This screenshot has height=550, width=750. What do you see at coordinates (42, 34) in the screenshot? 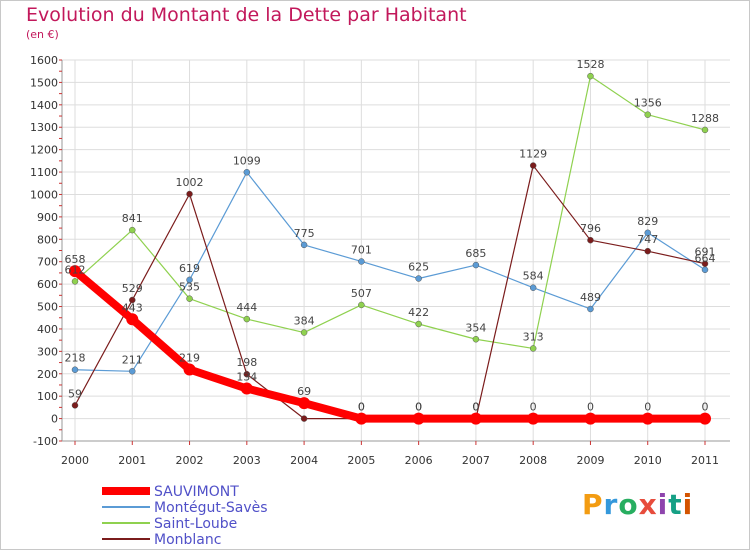
I see `chart-subtitle: (en €)` at bounding box center [42, 34].